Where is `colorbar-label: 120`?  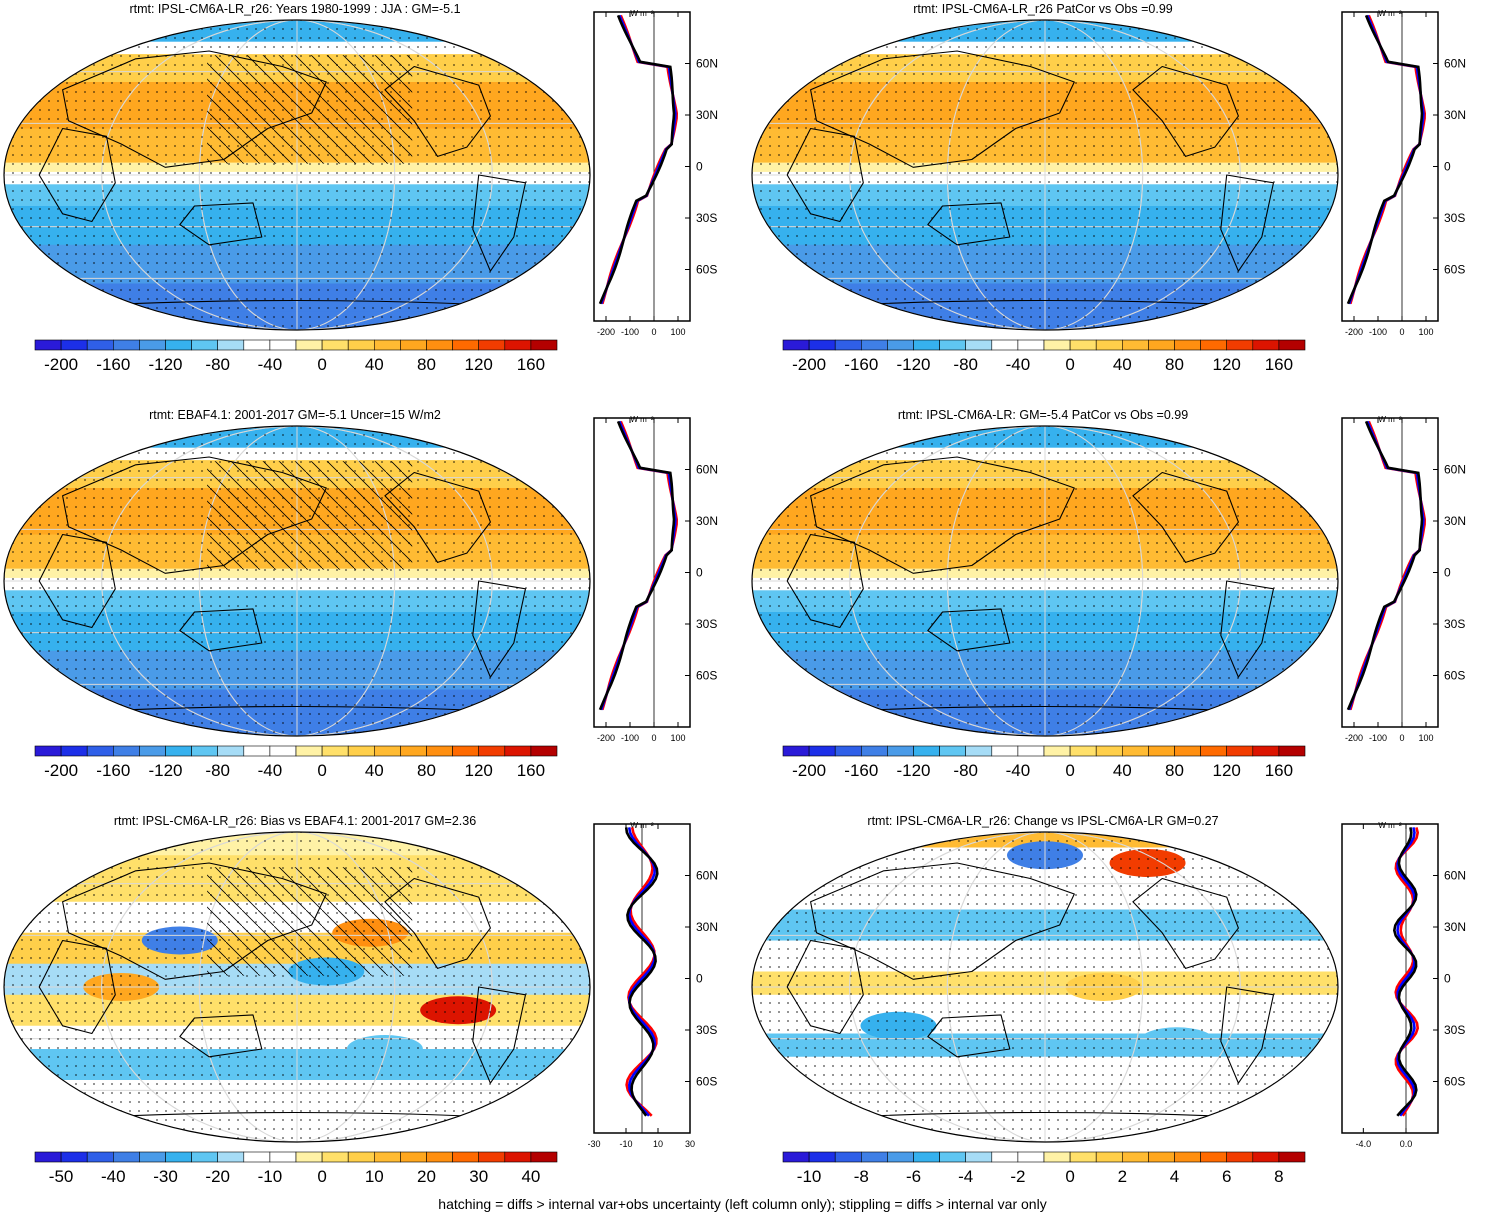 colorbar-label: 120 is located at coordinates (479, 364).